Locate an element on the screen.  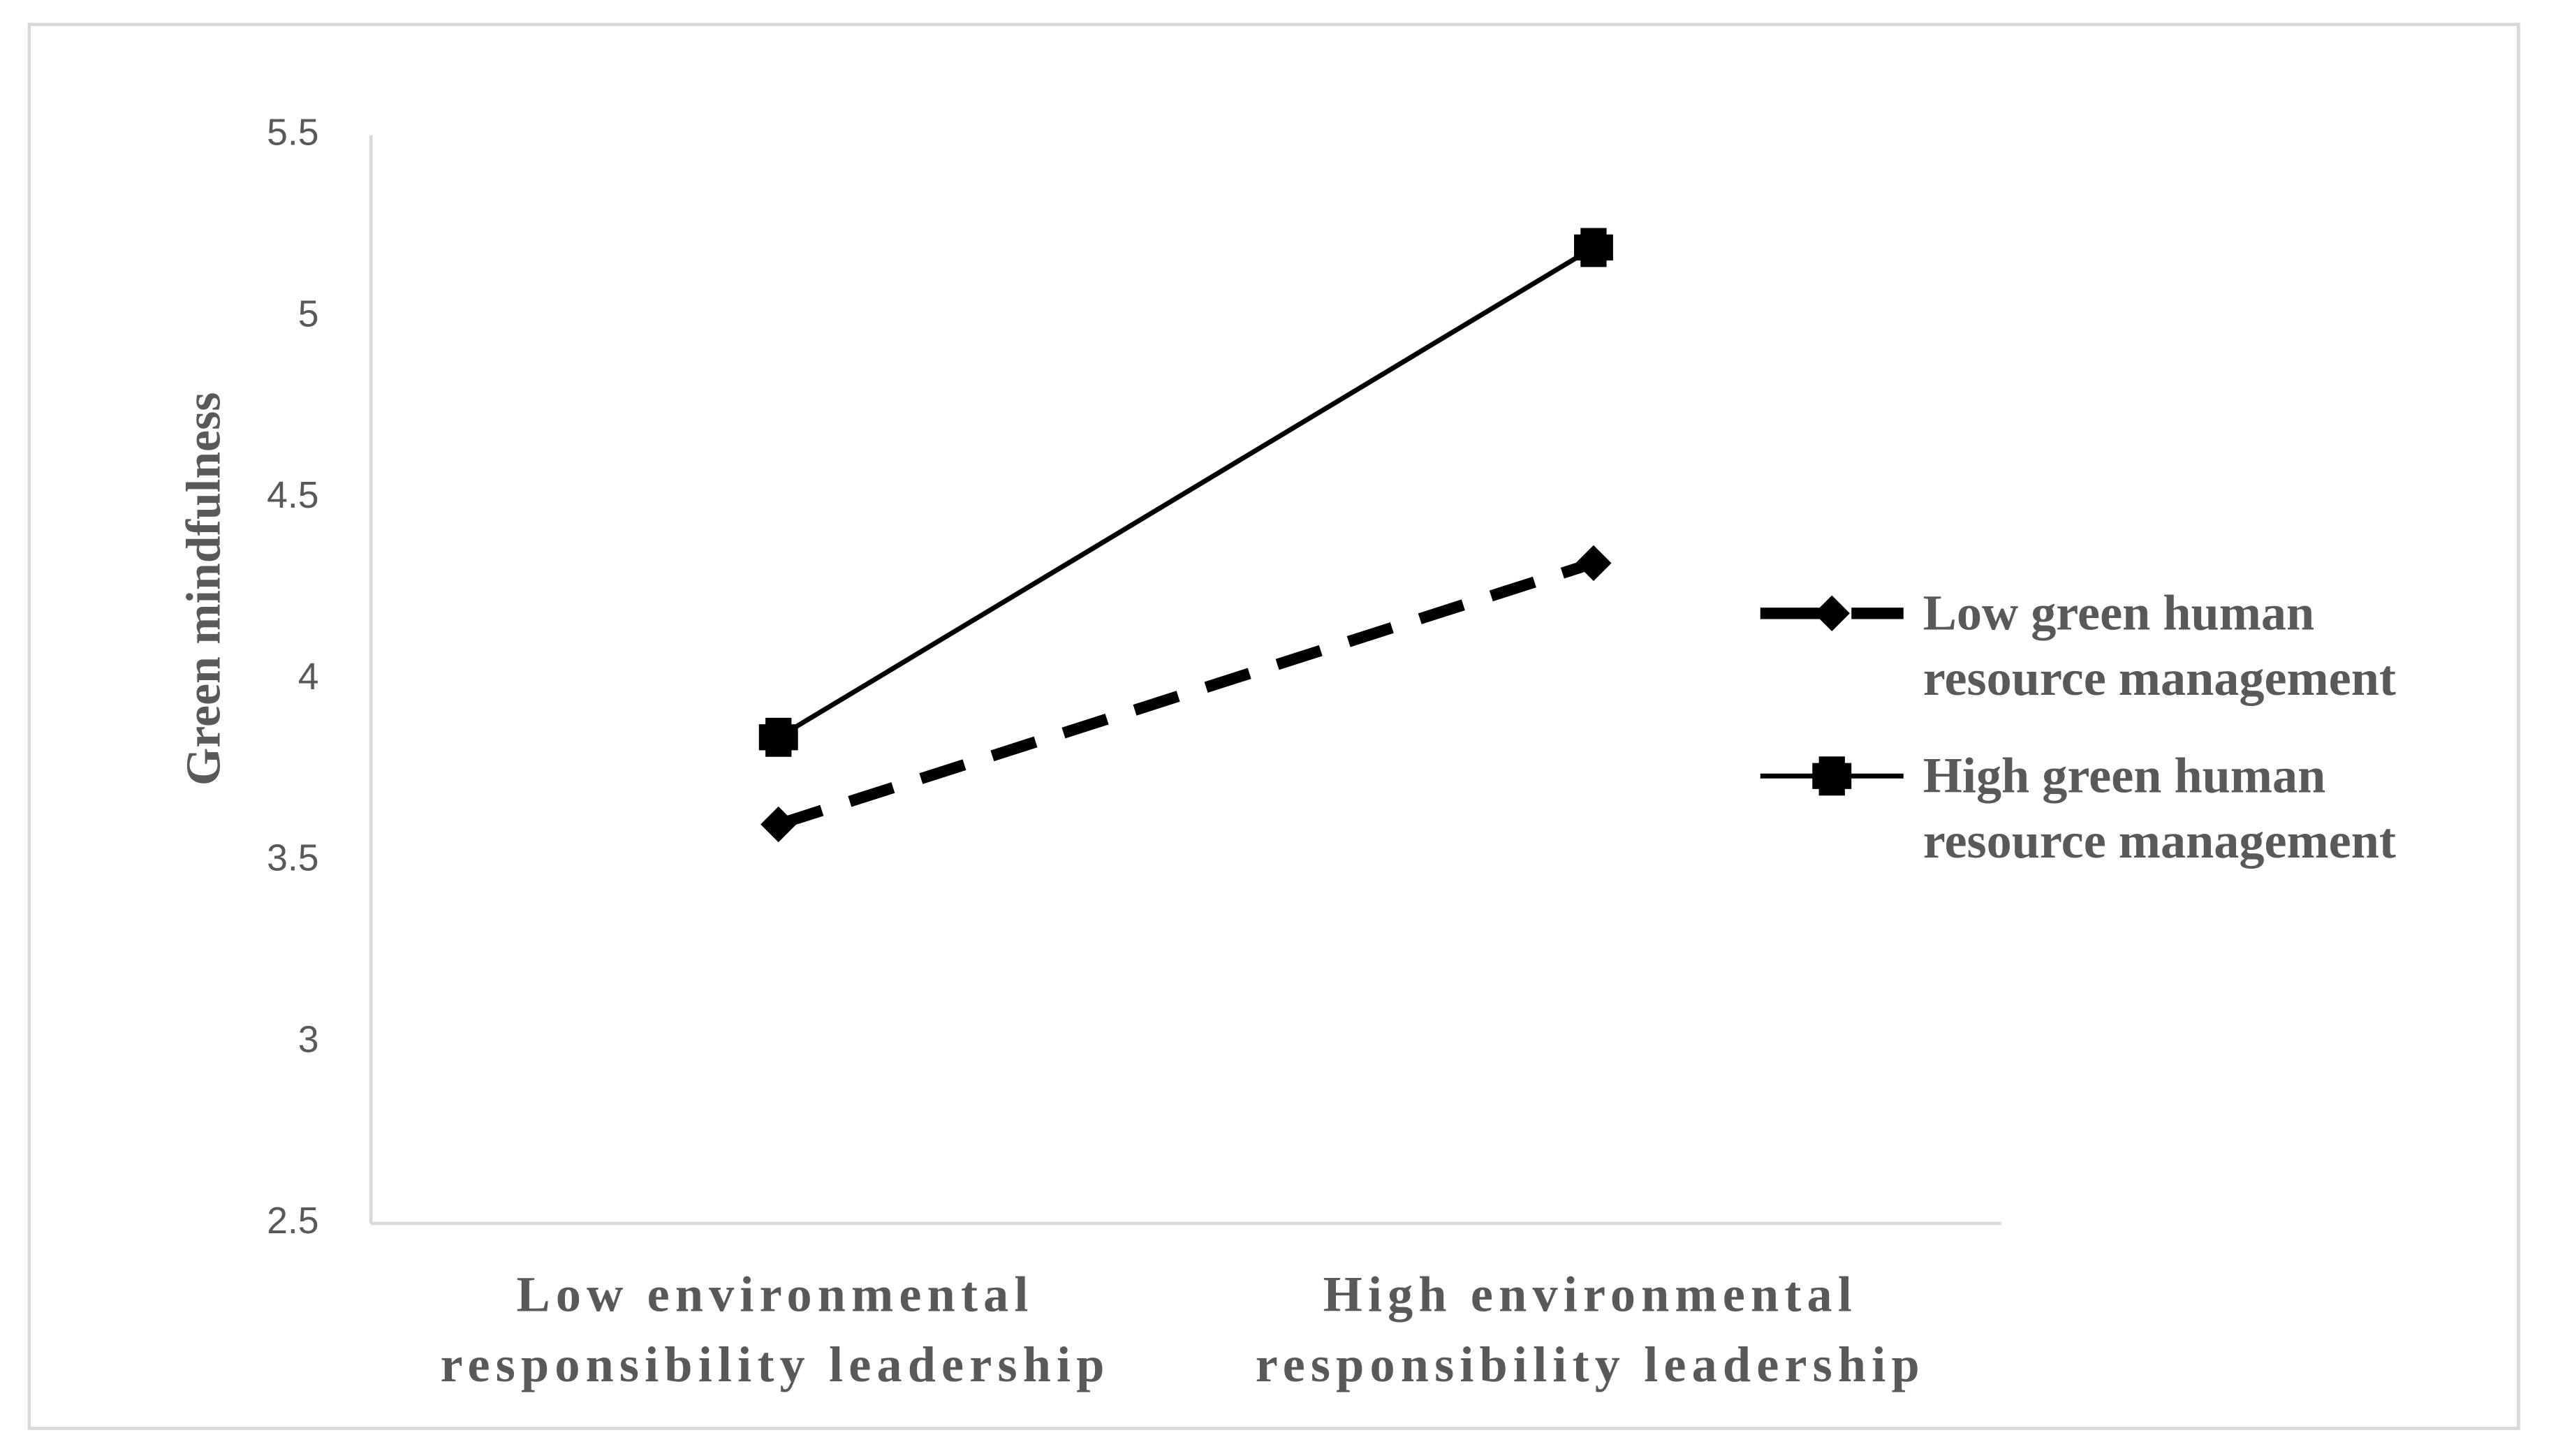
y-tick-label: 2.5 is located at coordinates (293, 1221).